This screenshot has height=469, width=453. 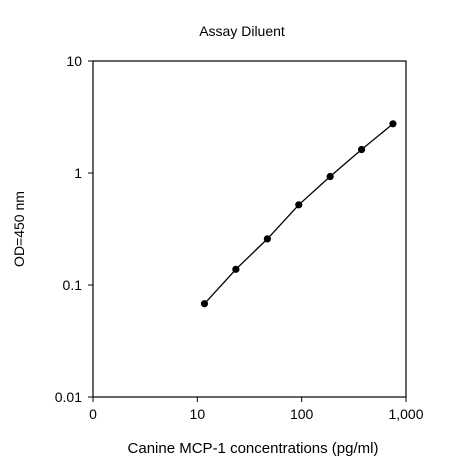 What do you see at coordinates (19, 229) in the screenshot?
I see `y-axis-label: OD=450 nm` at bounding box center [19, 229].